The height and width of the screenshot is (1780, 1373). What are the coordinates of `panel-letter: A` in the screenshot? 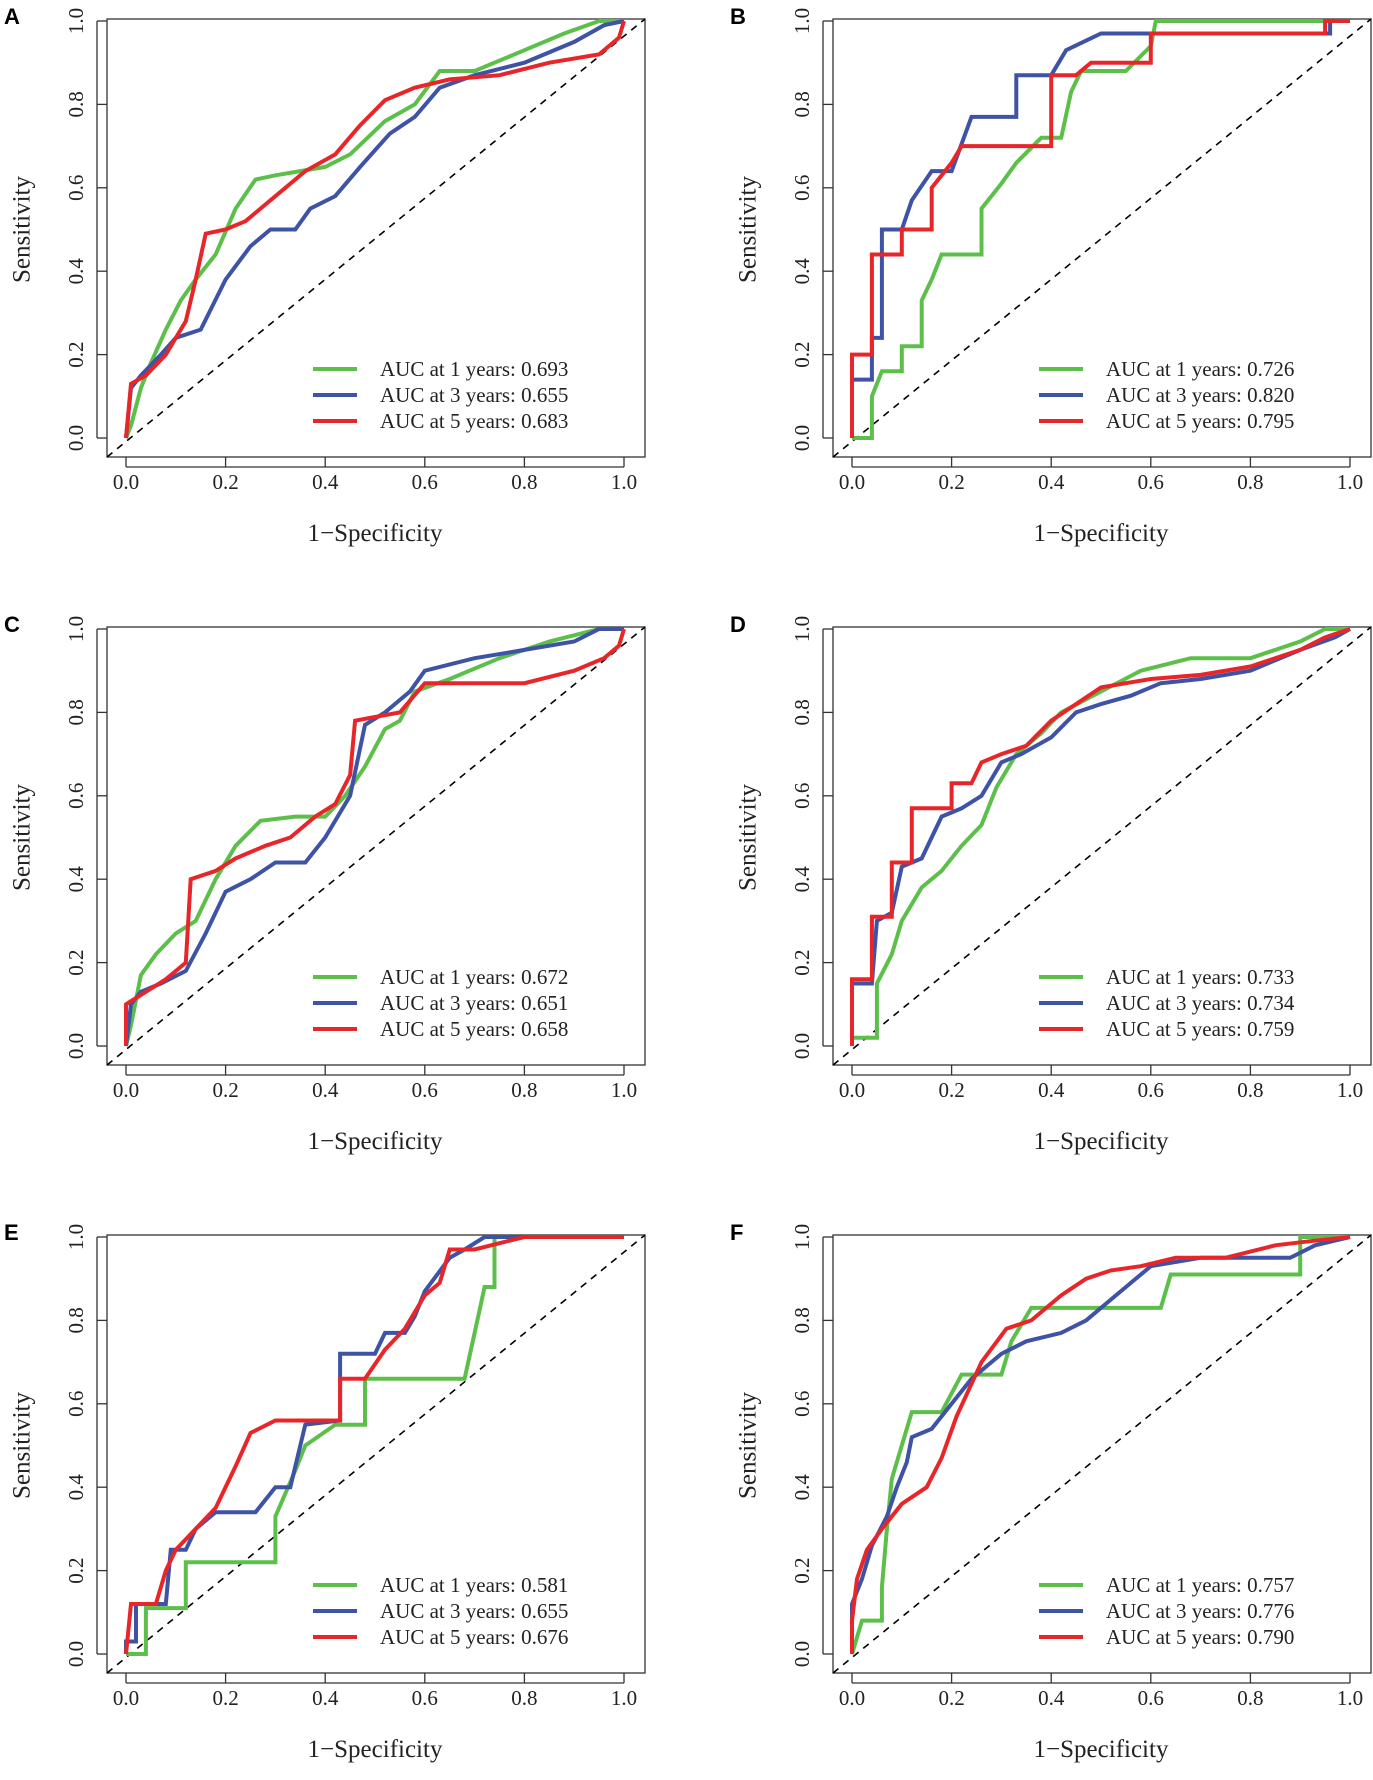 It's located at (12, 16).